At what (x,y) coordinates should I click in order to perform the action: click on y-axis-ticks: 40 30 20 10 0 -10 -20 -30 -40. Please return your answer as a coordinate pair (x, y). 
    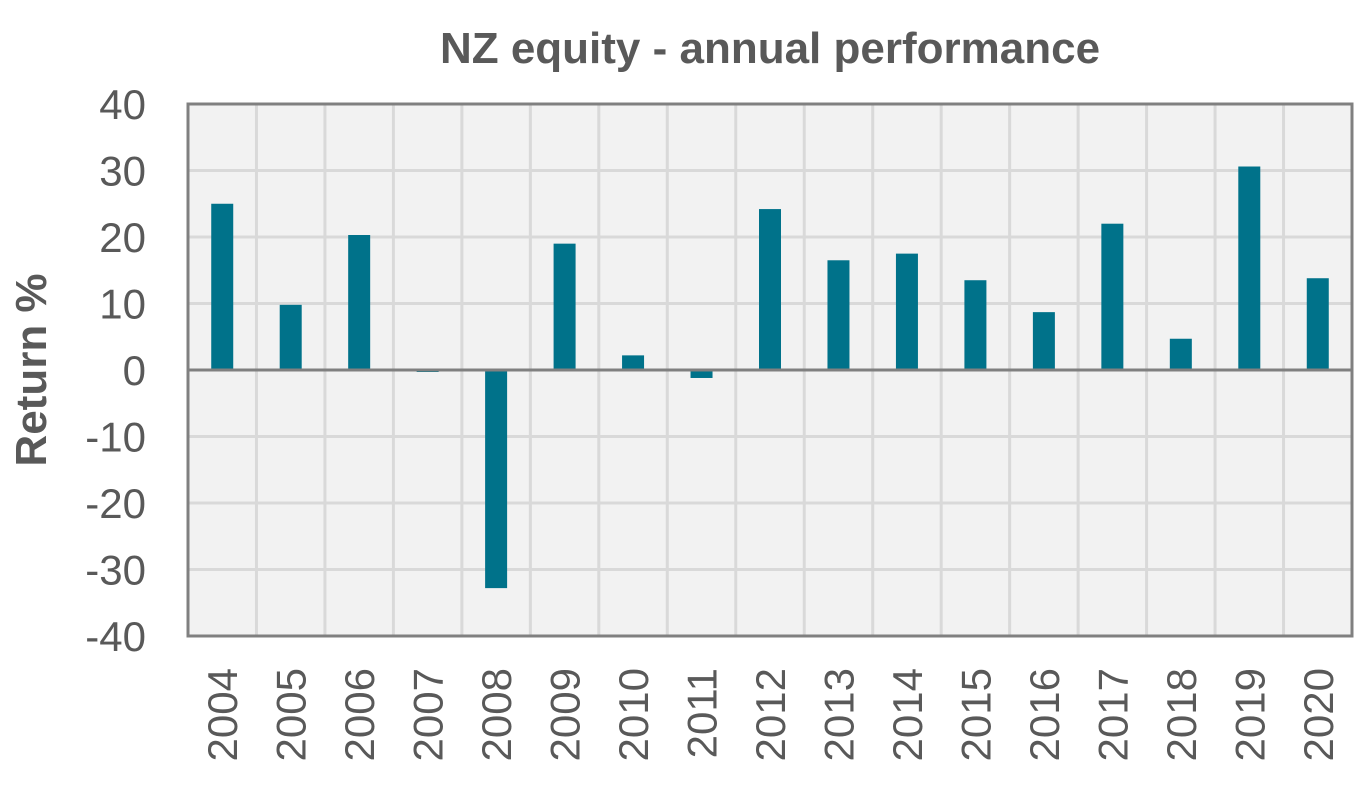
    Looking at the image, I should click on (115, 370).